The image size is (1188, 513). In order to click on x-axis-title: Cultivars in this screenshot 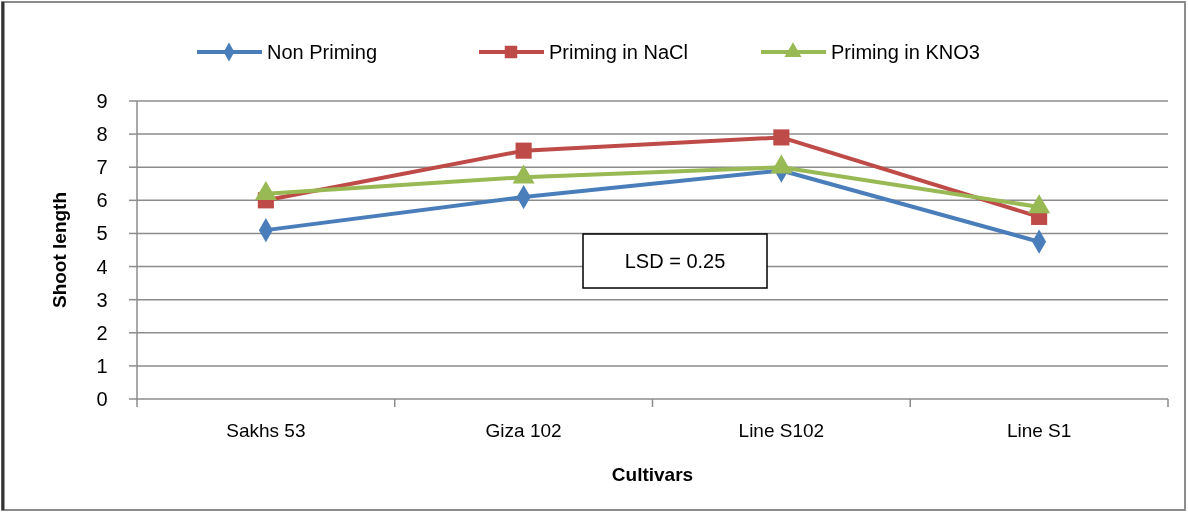, I will do `click(652, 474)`.